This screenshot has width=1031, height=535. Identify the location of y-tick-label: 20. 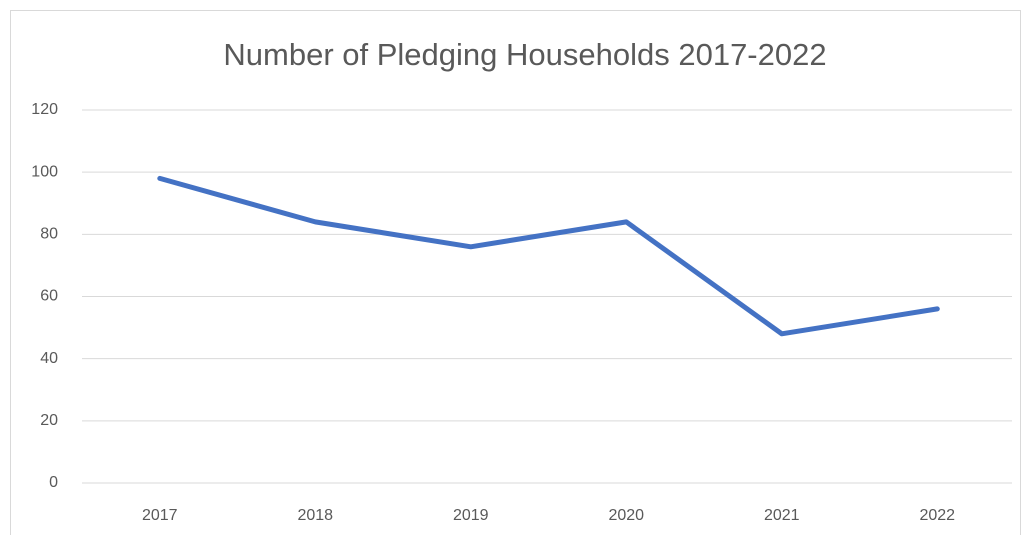
(49, 420).